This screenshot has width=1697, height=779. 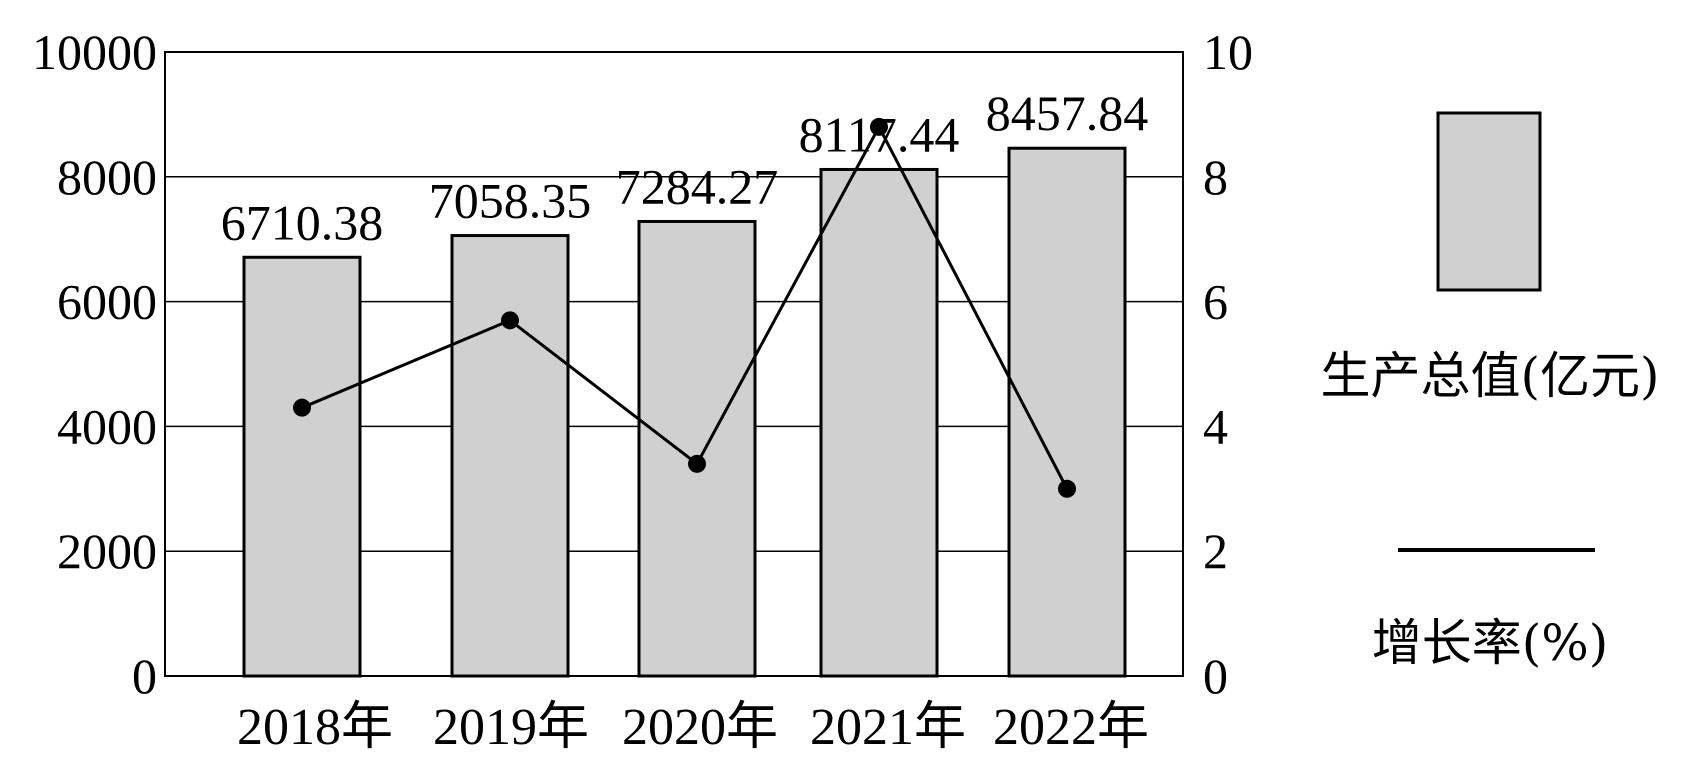 I want to click on y-right-tick-label: 8, so click(x=1215, y=177).